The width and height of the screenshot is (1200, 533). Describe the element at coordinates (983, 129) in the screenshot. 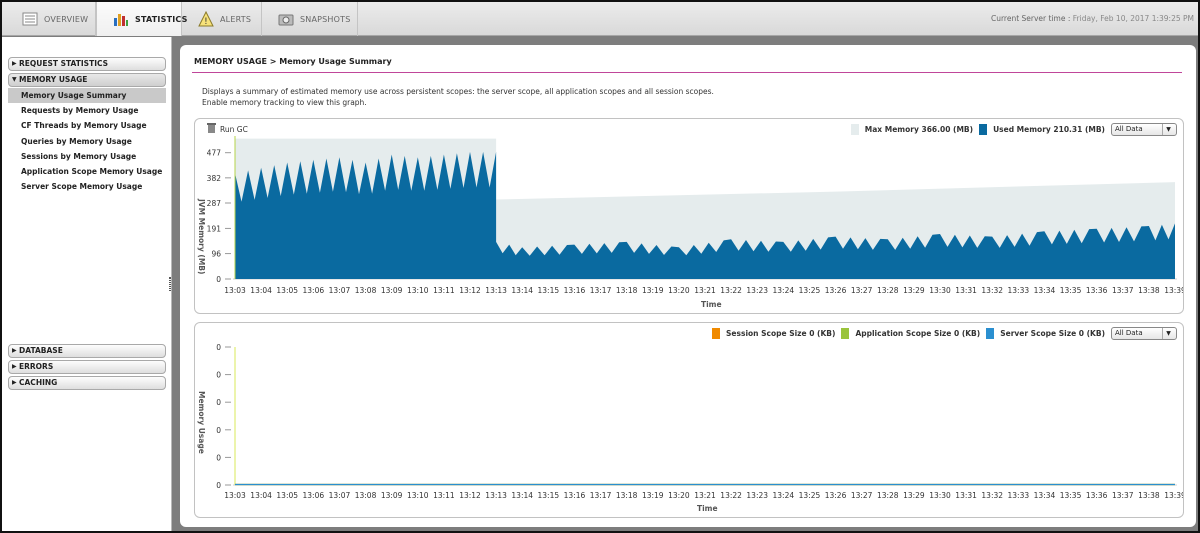

I see `legend-swatch-used-memory` at that location.